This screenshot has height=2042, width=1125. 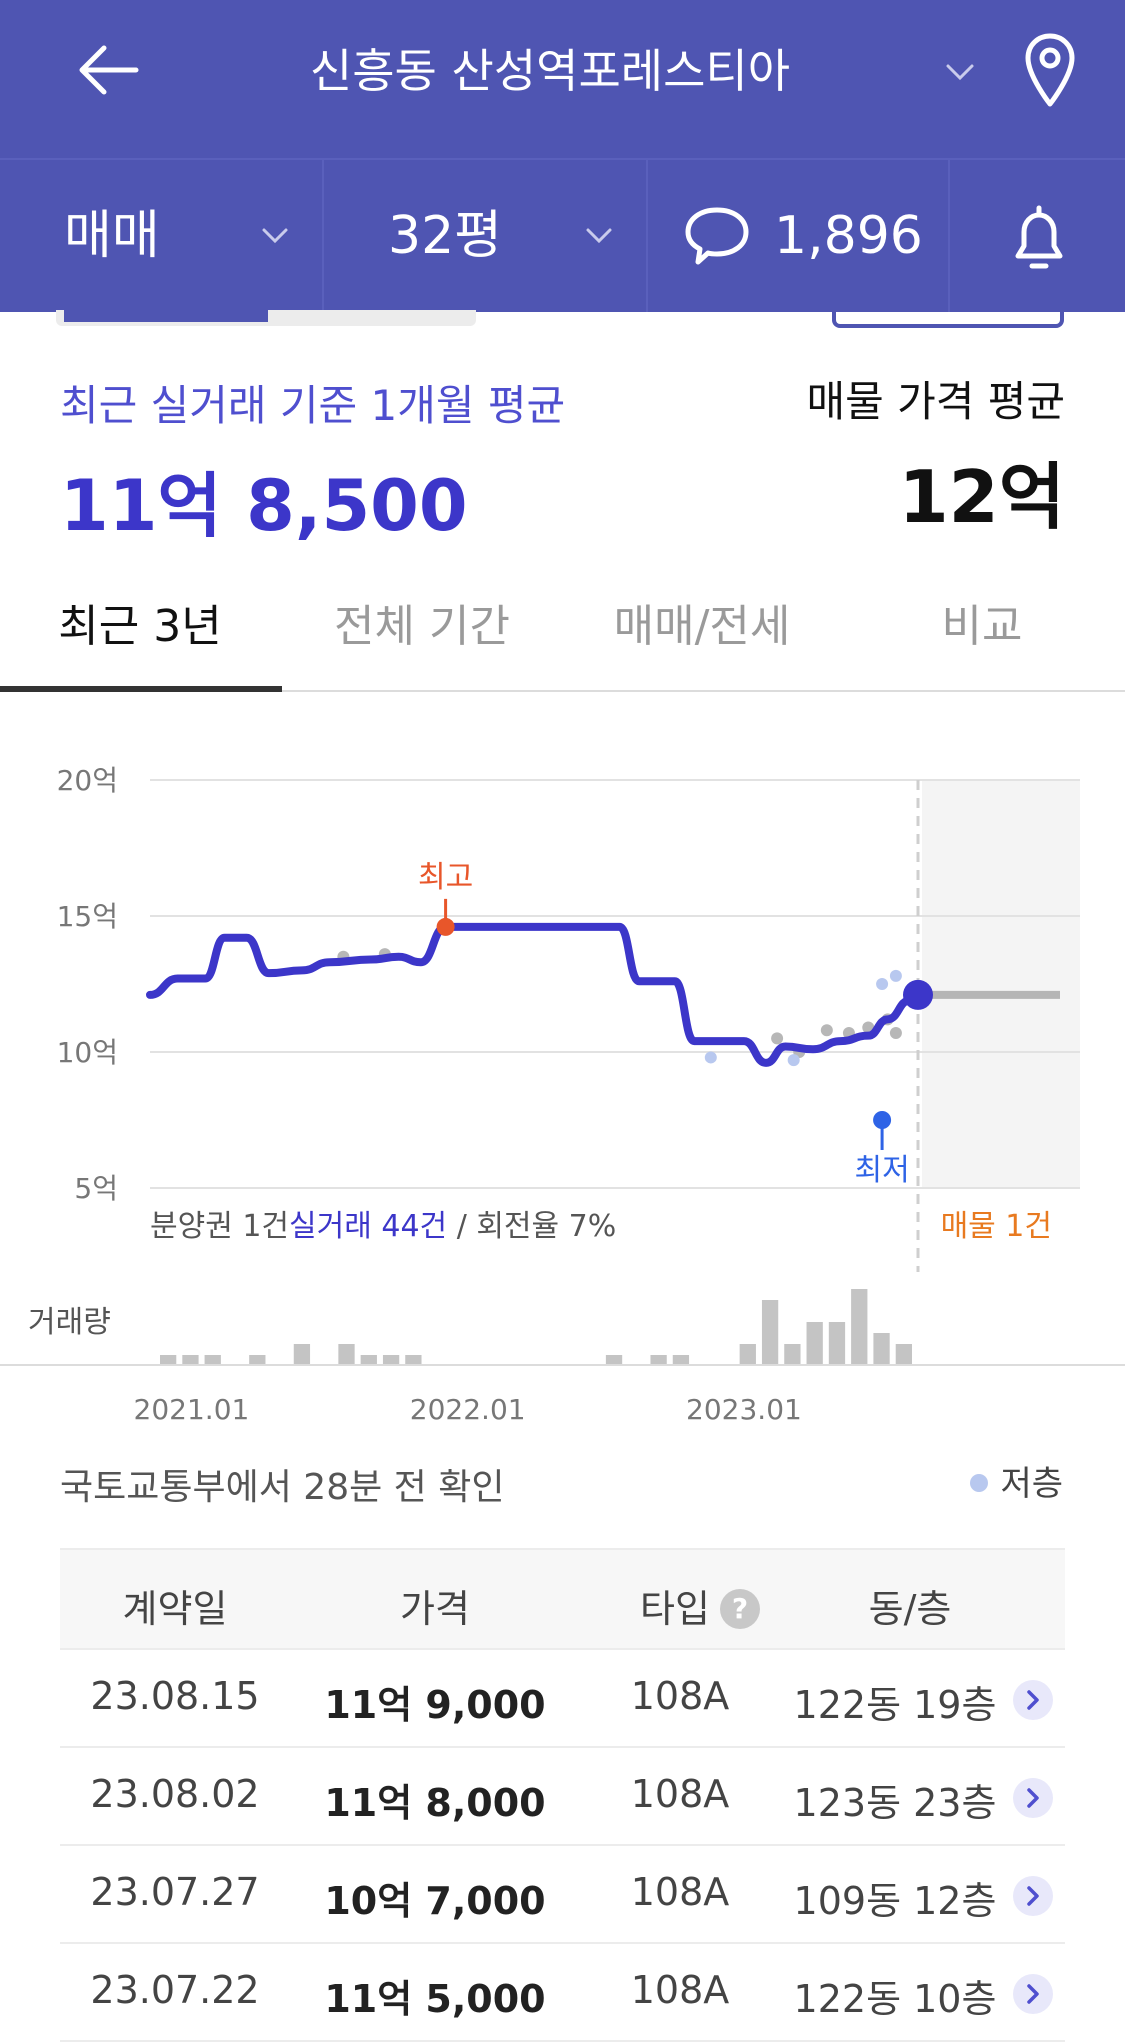 I want to click on map-pin-icon, so click(x=1050, y=70).